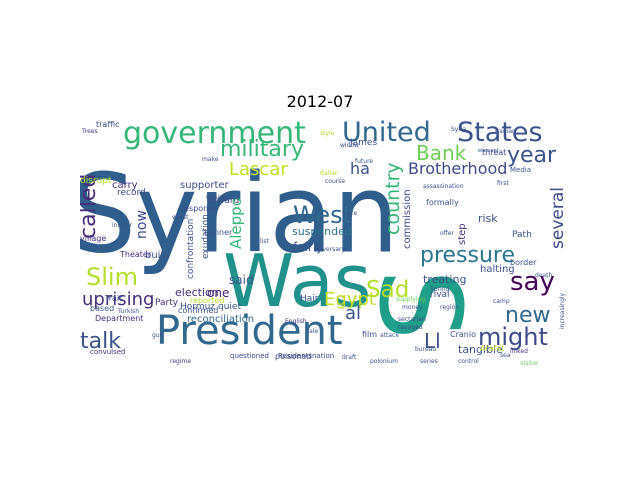 Image resolution: width=640 pixels, height=480 pixels. Describe the element at coordinates (335, 181) in the screenshot. I see `word-course: course` at that location.